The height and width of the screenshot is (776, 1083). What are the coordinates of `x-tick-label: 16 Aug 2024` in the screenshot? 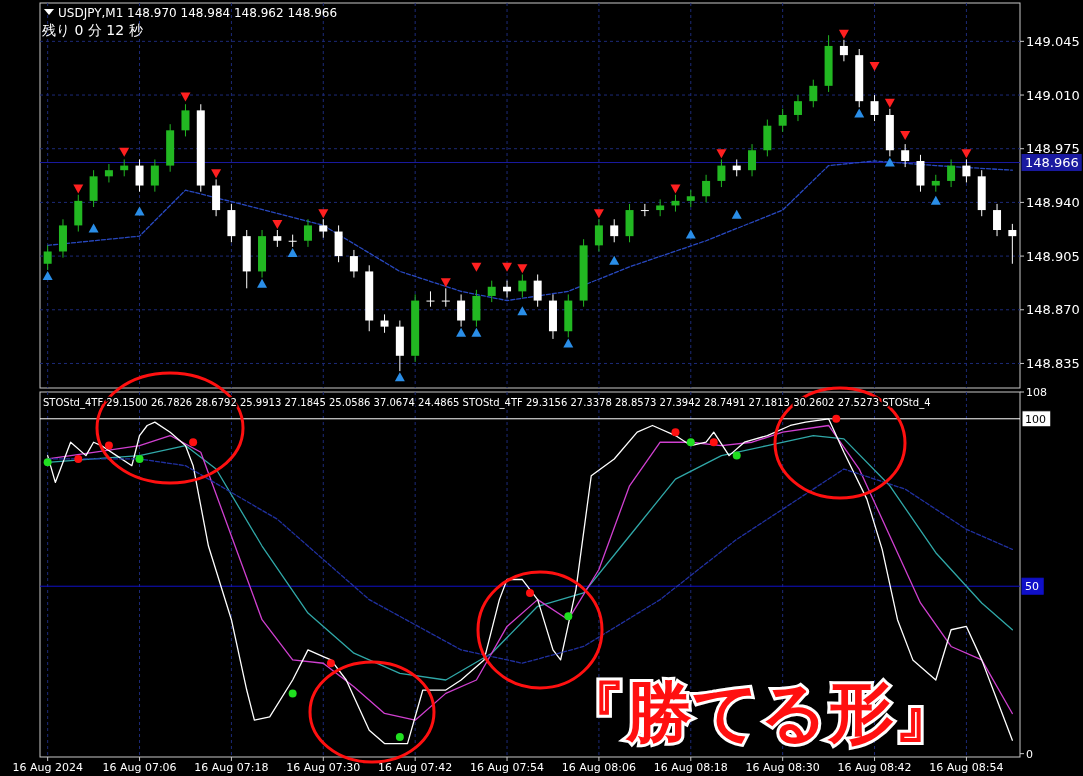 It's located at (47, 767).